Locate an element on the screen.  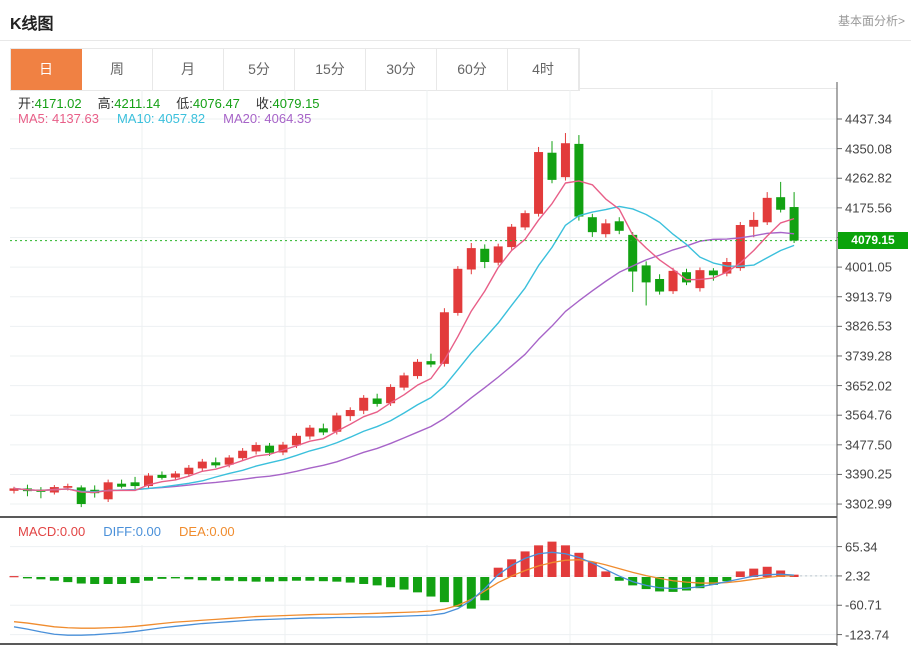
ma-info-row: MA5: 4137.63 MA10: 4057.82 MA20: 4064.35 is located at coordinates (164, 118).